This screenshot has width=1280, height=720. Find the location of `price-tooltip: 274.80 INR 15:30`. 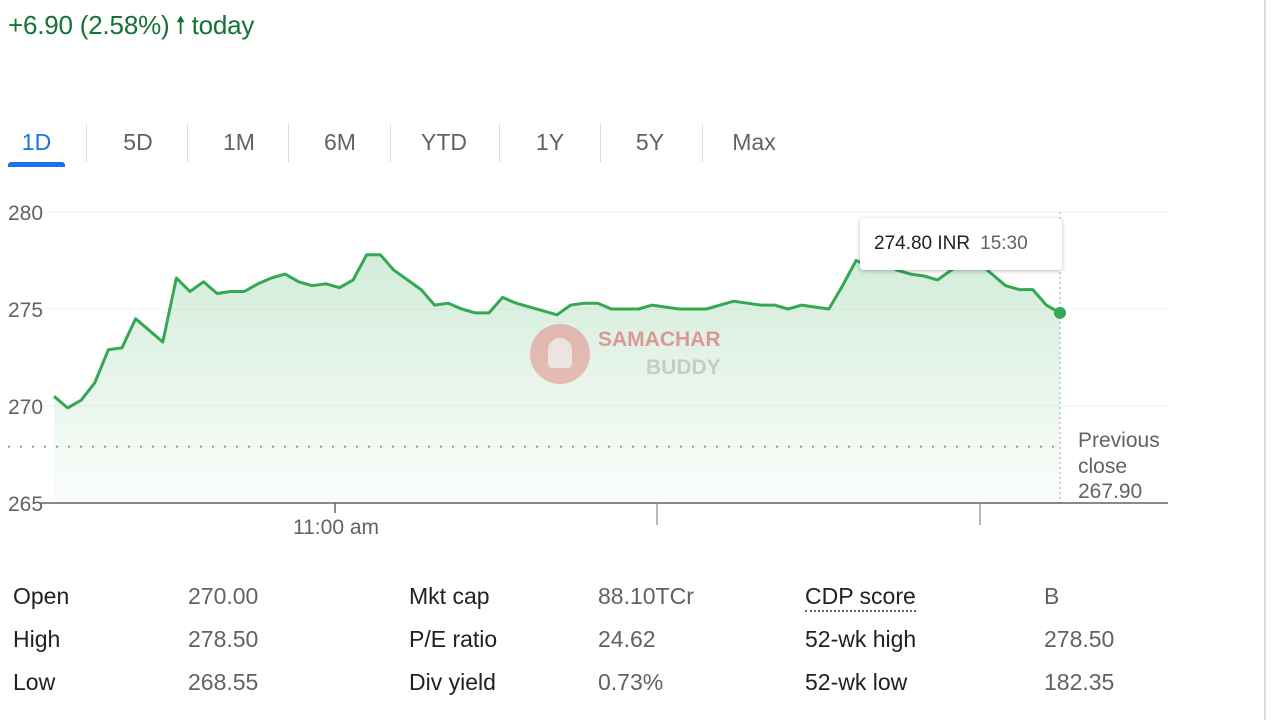

price-tooltip: 274.80 INR 15:30 is located at coordinates (961, 244).